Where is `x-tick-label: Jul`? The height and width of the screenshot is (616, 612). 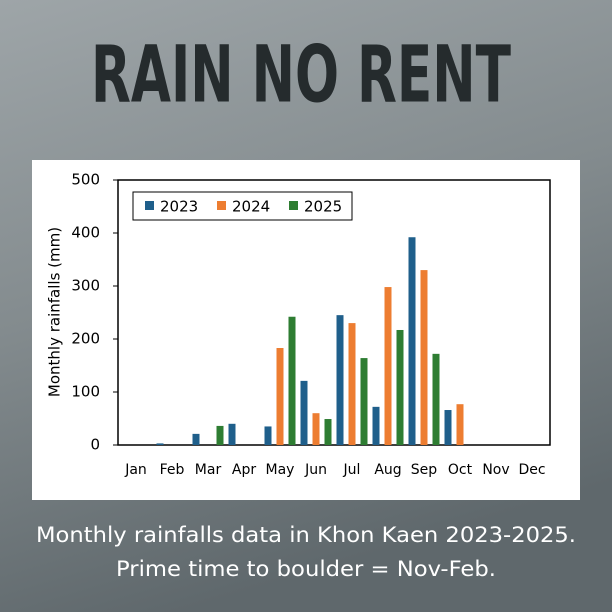 x-tick-label: Jul is located at coordinates (352, 470).